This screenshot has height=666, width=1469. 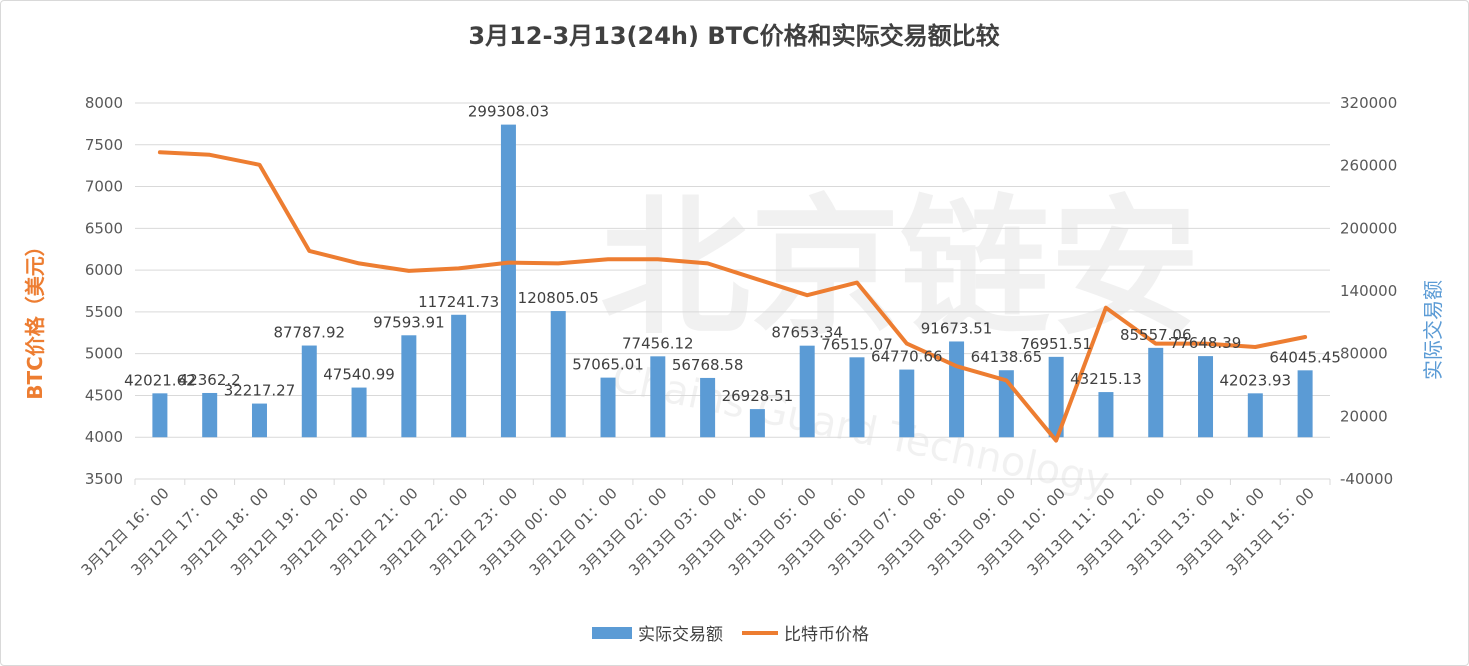 What do you see at coordinates (857, 344) in the screenshot?
I see `bar-data-label: 76515.07` at bounding box center [857, 344].